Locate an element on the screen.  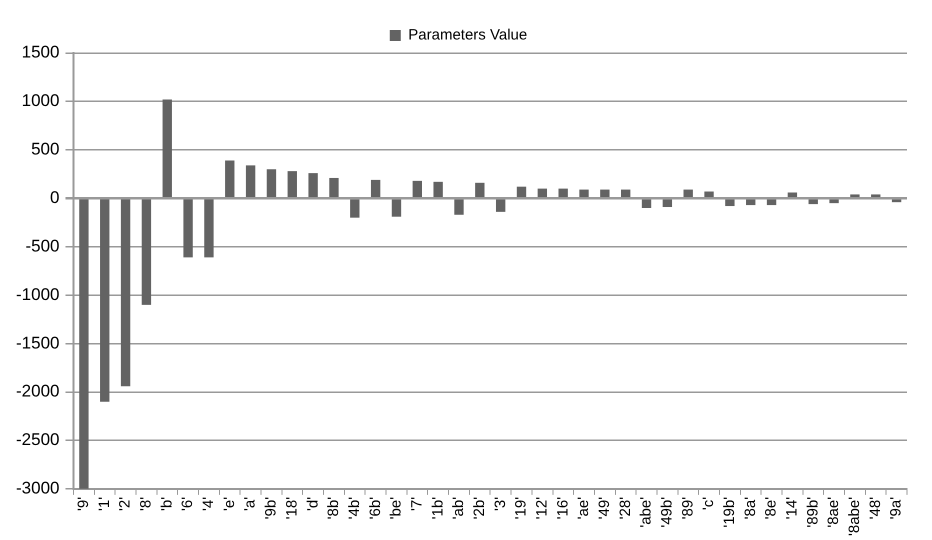
x-tick-label: 'e' is located at coordinates (229, 503).